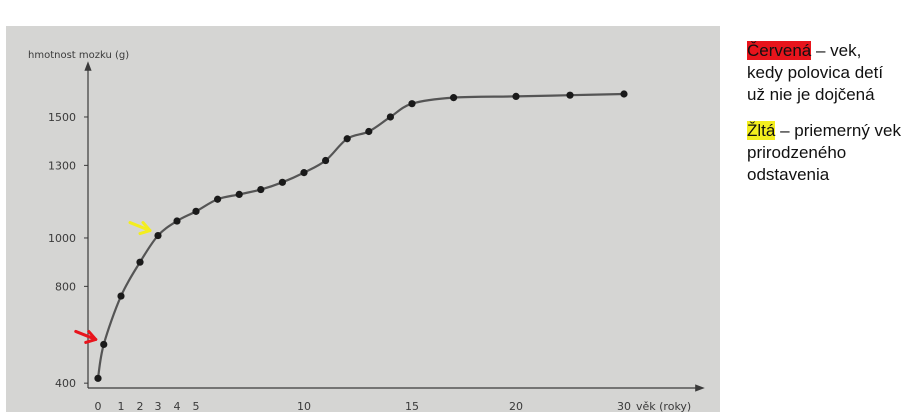 The image size is (901, 417). What do you see at coordinates (761, 130) in the screenshot?
I see `legend-yellow-label: Žltá` at bounding box center [761, 130].